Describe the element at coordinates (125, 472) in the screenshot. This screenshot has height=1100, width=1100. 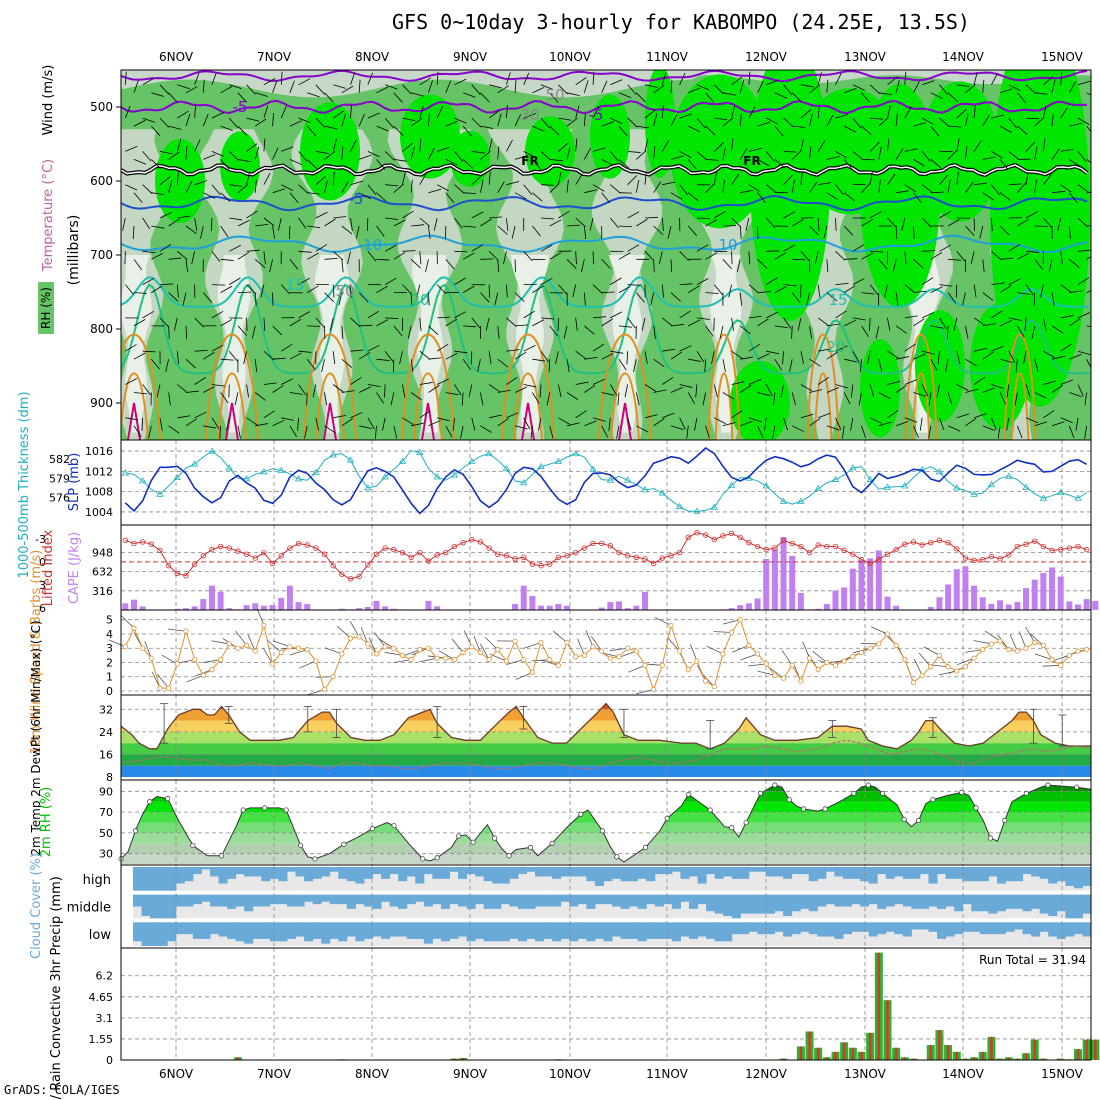
I see `thickness-marker` at that location.